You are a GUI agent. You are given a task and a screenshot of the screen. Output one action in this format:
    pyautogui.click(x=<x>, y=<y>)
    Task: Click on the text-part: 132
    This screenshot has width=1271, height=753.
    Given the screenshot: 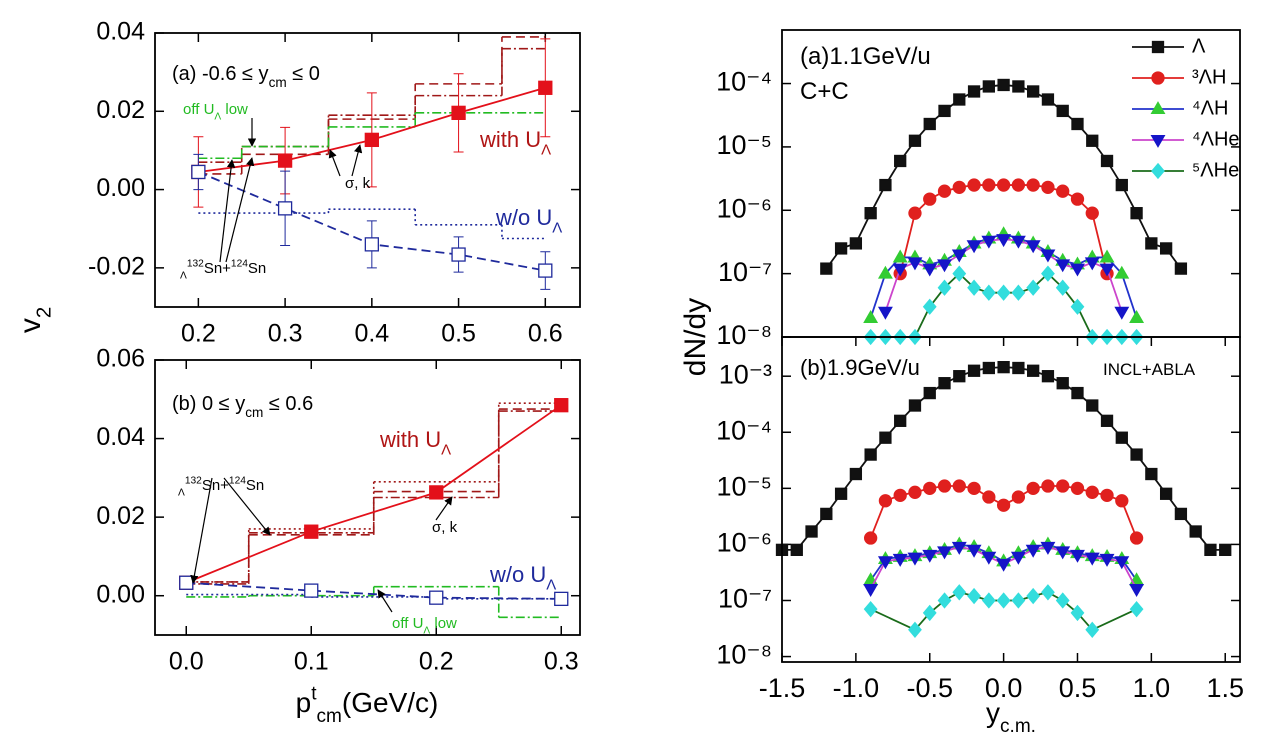 What is the action you would take?
    pyautogui.click(x=193, y=480)
    